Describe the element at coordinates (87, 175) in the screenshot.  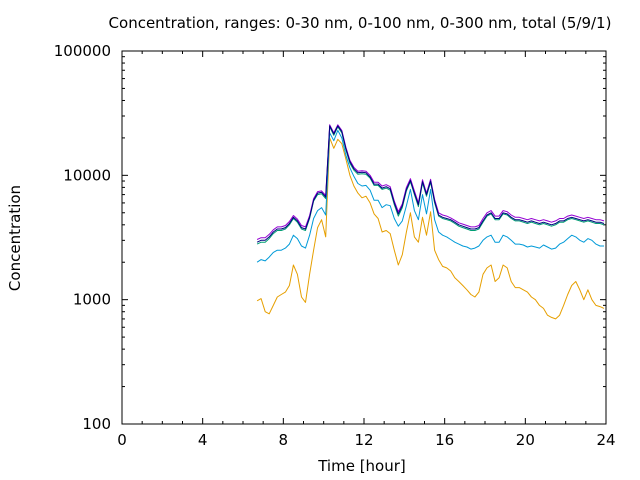
I see `y-tick-label: 10000` at that location.